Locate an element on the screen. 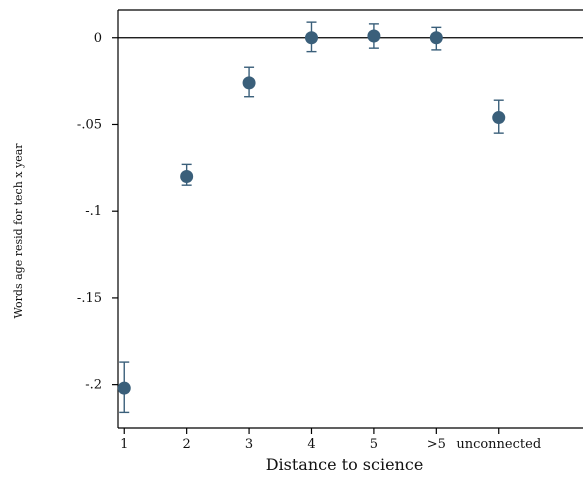 This screenshot has width=583, height=483. x-tick-label: 3 is located at coordinates (249, 444).